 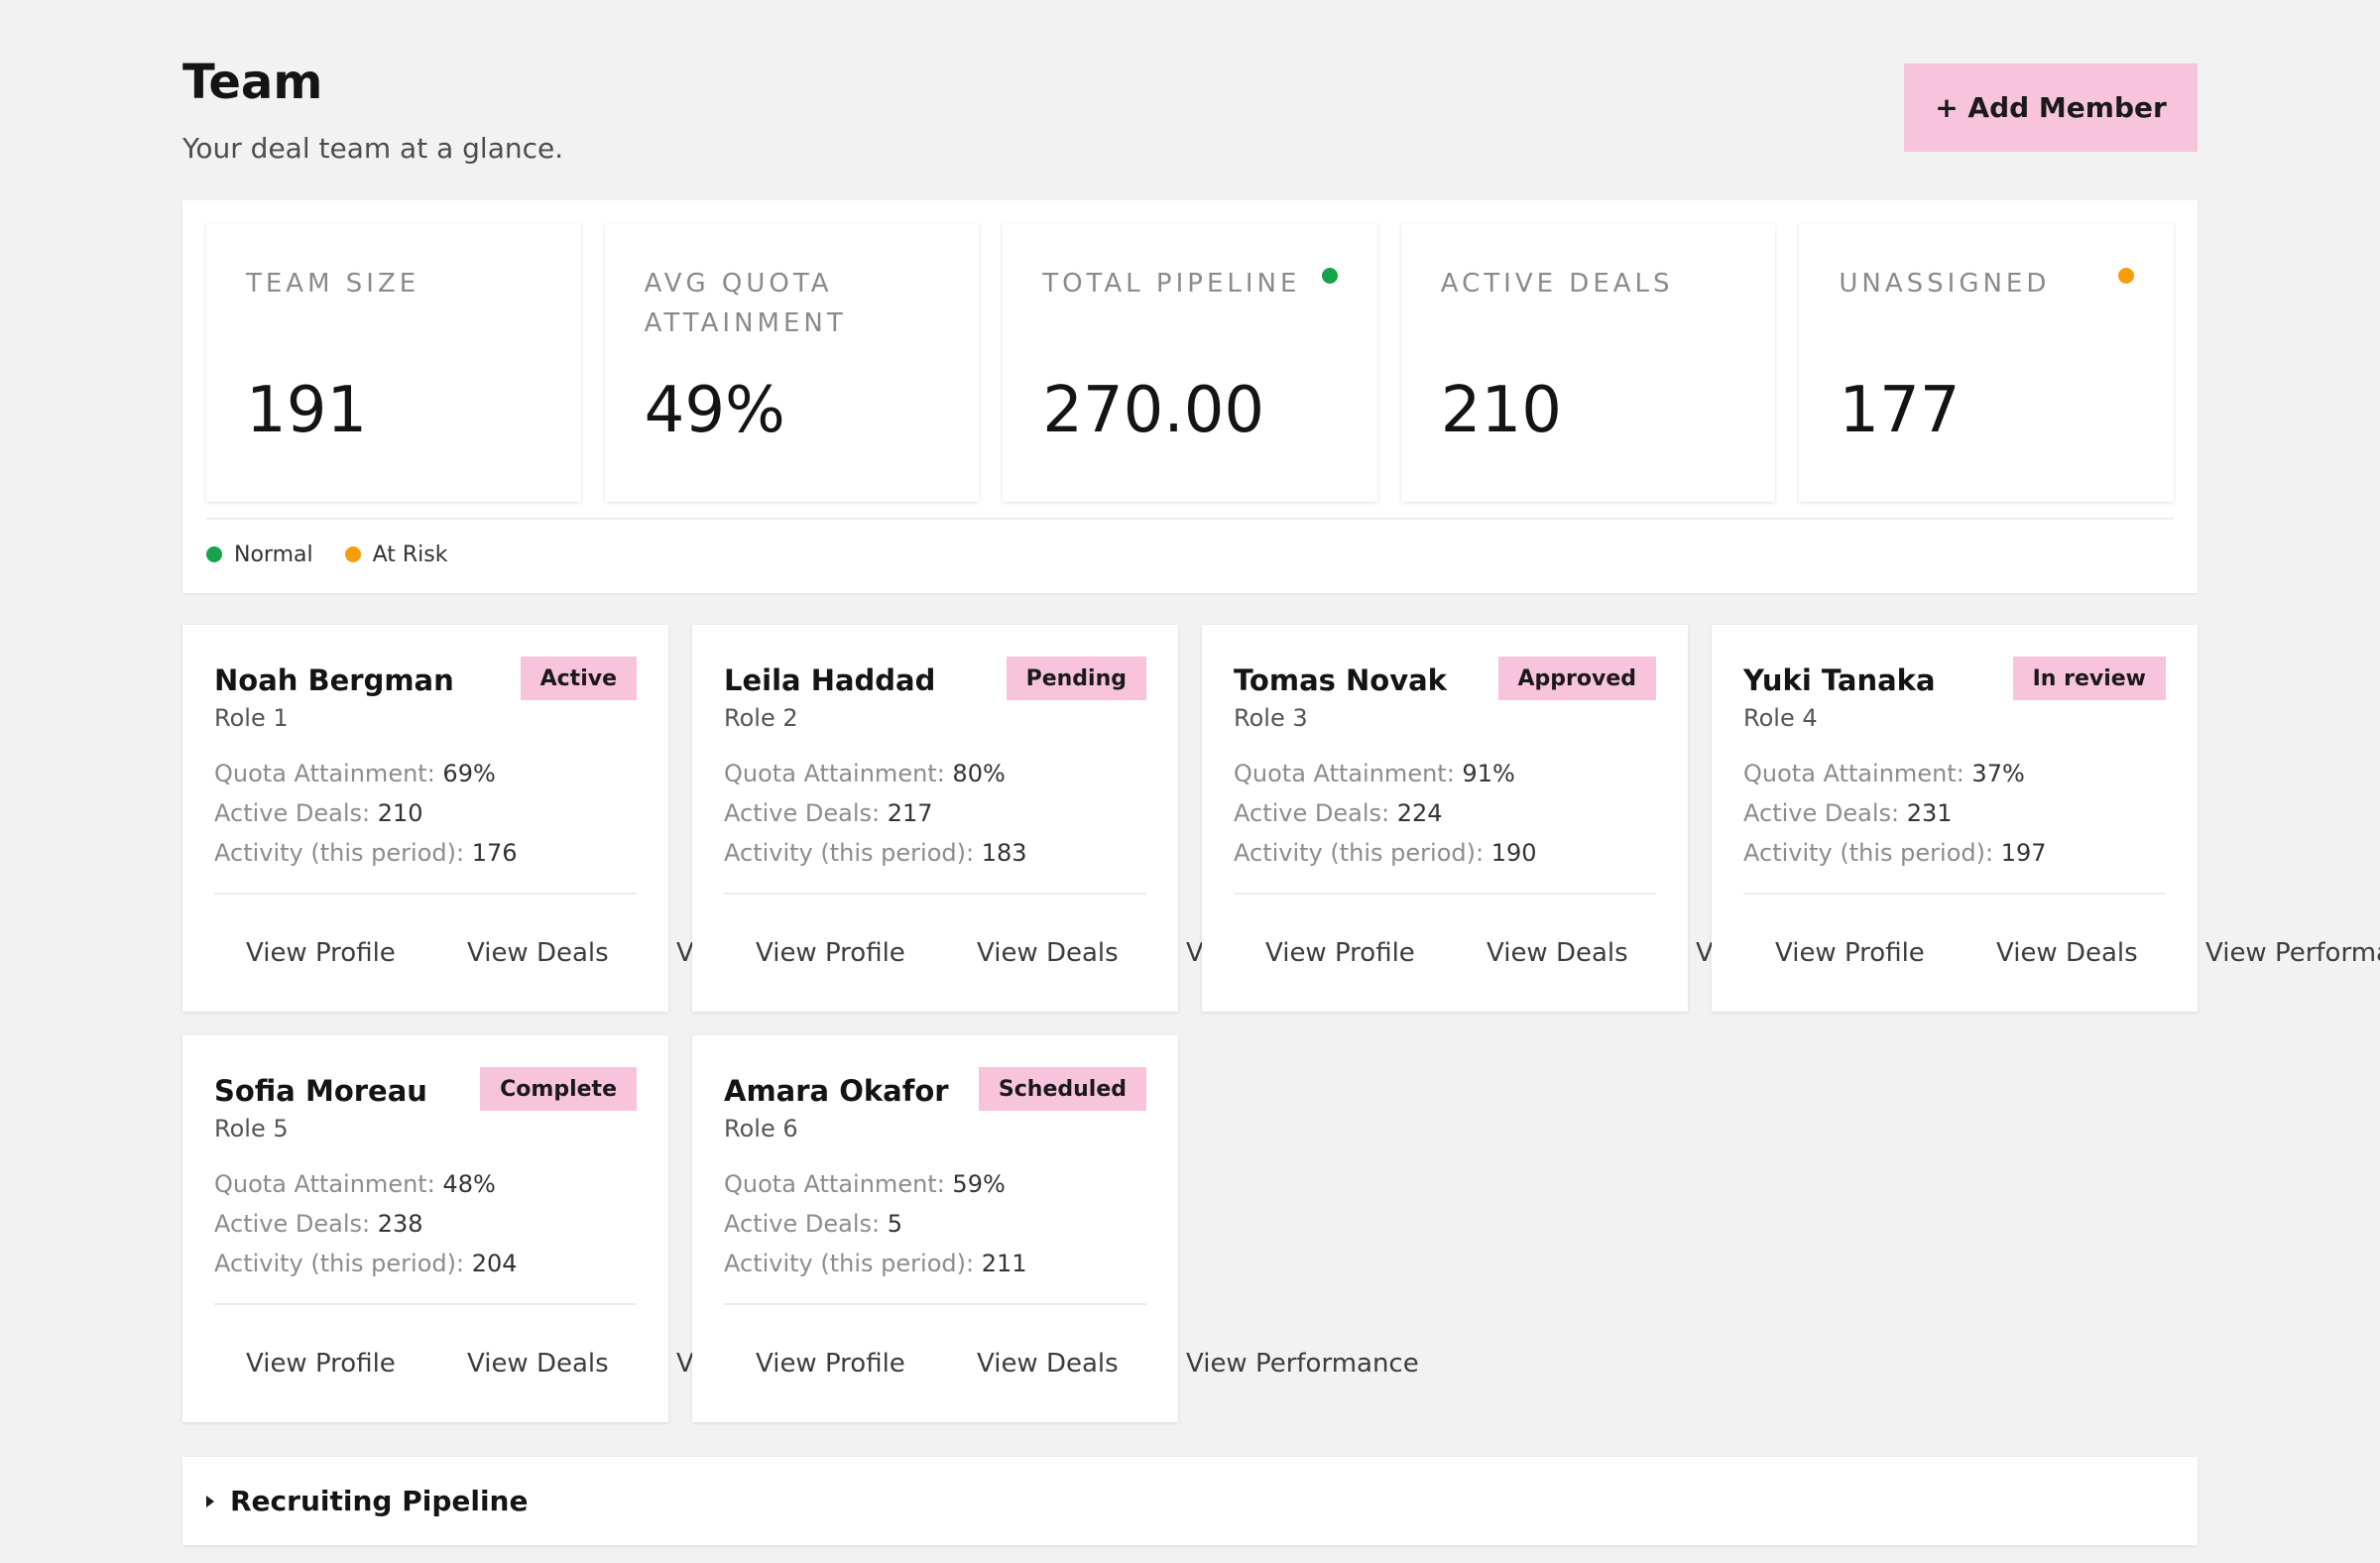 What do you see at coordinates (1419, 813) in the screenshot?
I see `stat-value: 224` at bounding box center [1419, 813].